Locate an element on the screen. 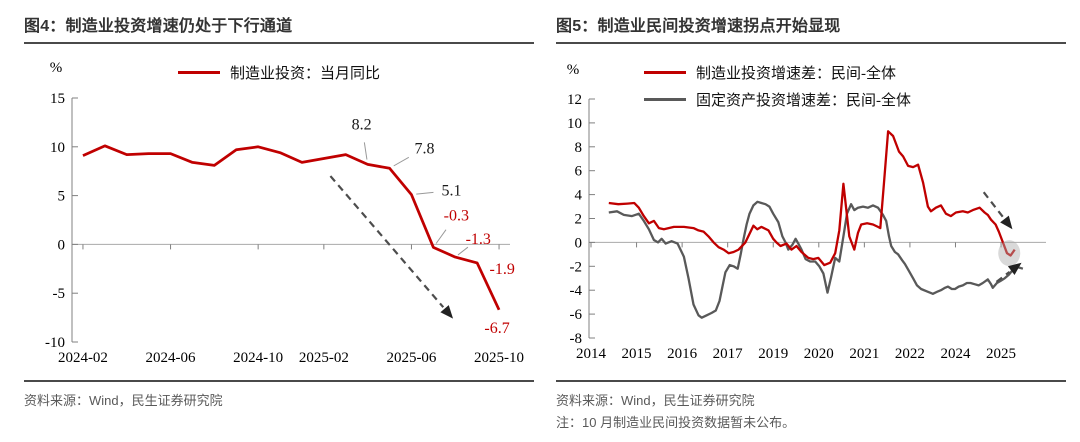 The image size is (1080, 442). svg-text: 2025 is located at coordinates (1001, 354).